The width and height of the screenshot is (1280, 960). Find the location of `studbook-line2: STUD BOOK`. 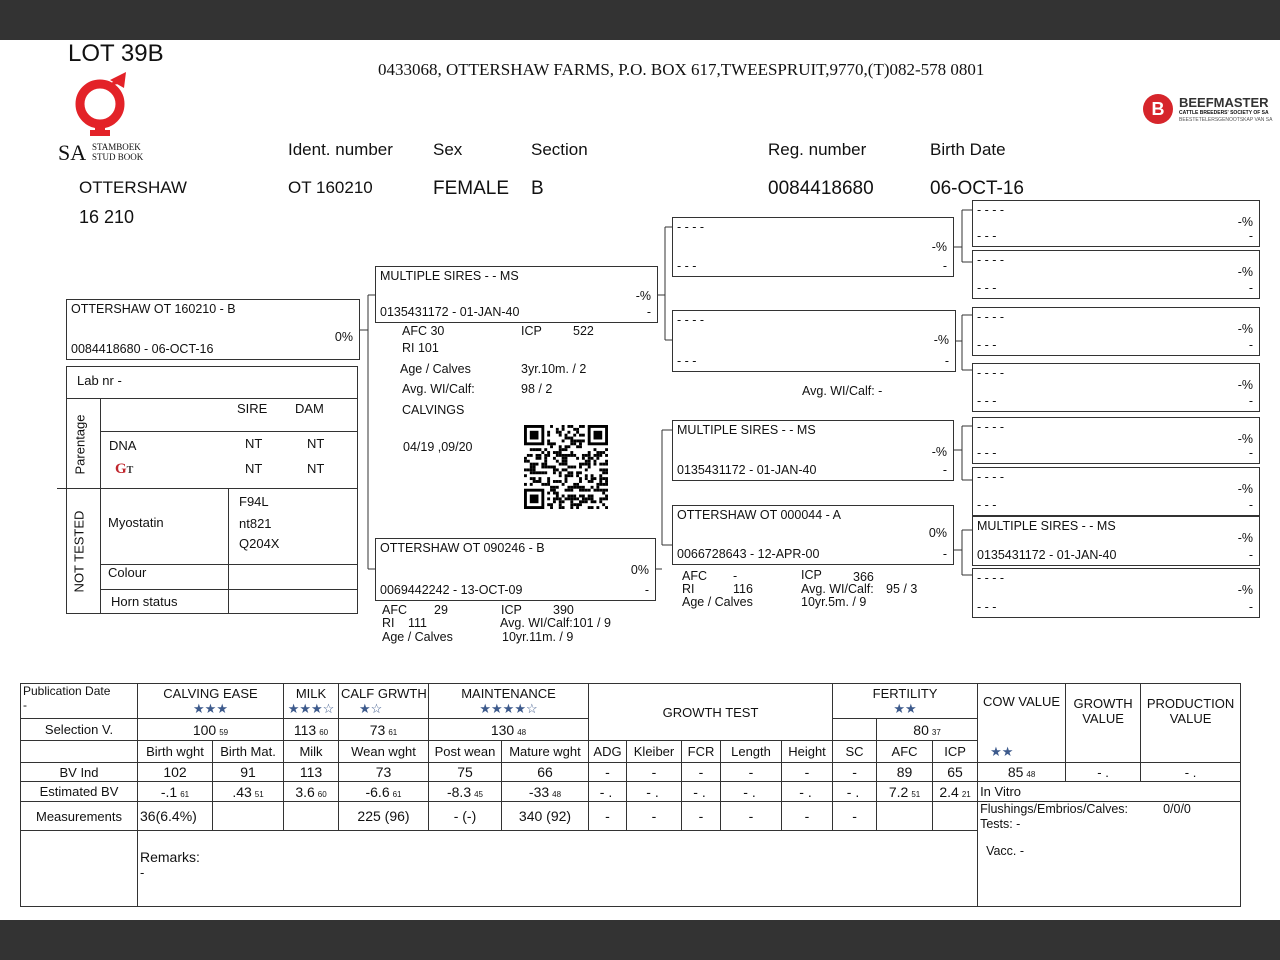

studbook-line2: STUD BOOK is located at coordinates (118, 157).